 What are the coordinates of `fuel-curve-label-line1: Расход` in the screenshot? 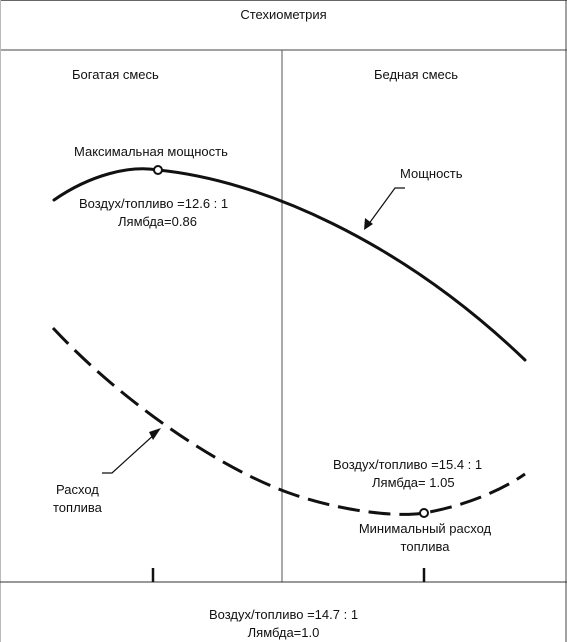 It's located at (77, 489).